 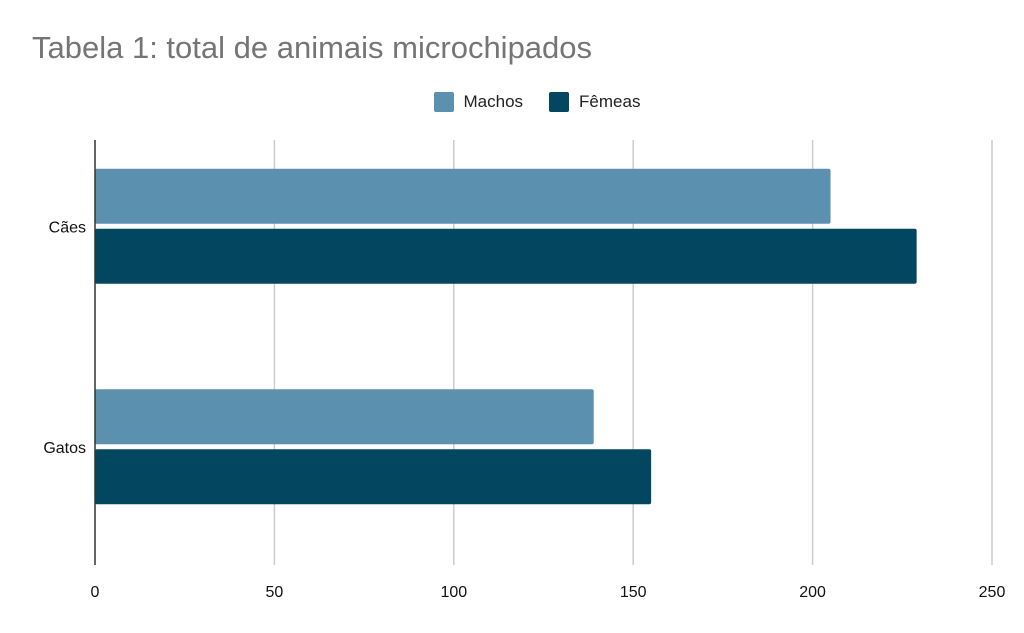 I want to click on legend-label-machos: Machos, so click(x=493, y=101).